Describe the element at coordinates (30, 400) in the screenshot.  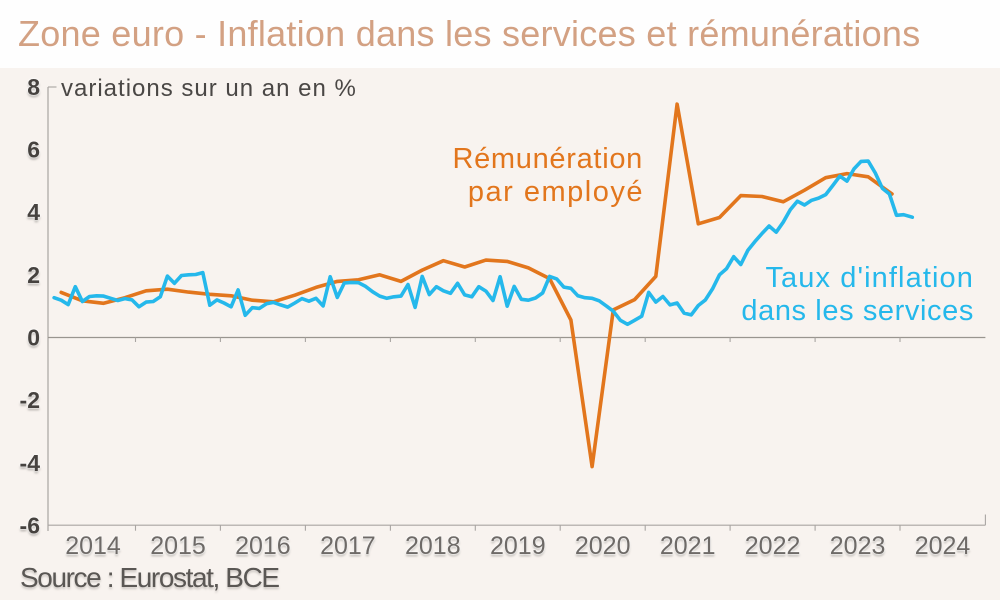
I see `svg-text: -2` at that location.